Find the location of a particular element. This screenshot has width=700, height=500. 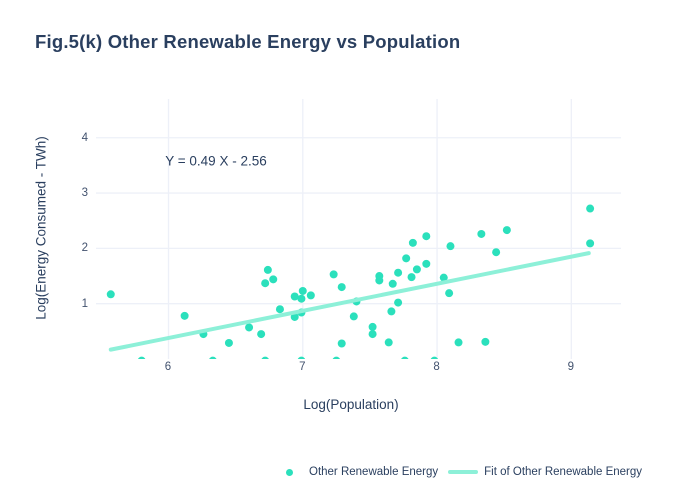

y-tick-label: 2 is located at coordinates (84, 248).